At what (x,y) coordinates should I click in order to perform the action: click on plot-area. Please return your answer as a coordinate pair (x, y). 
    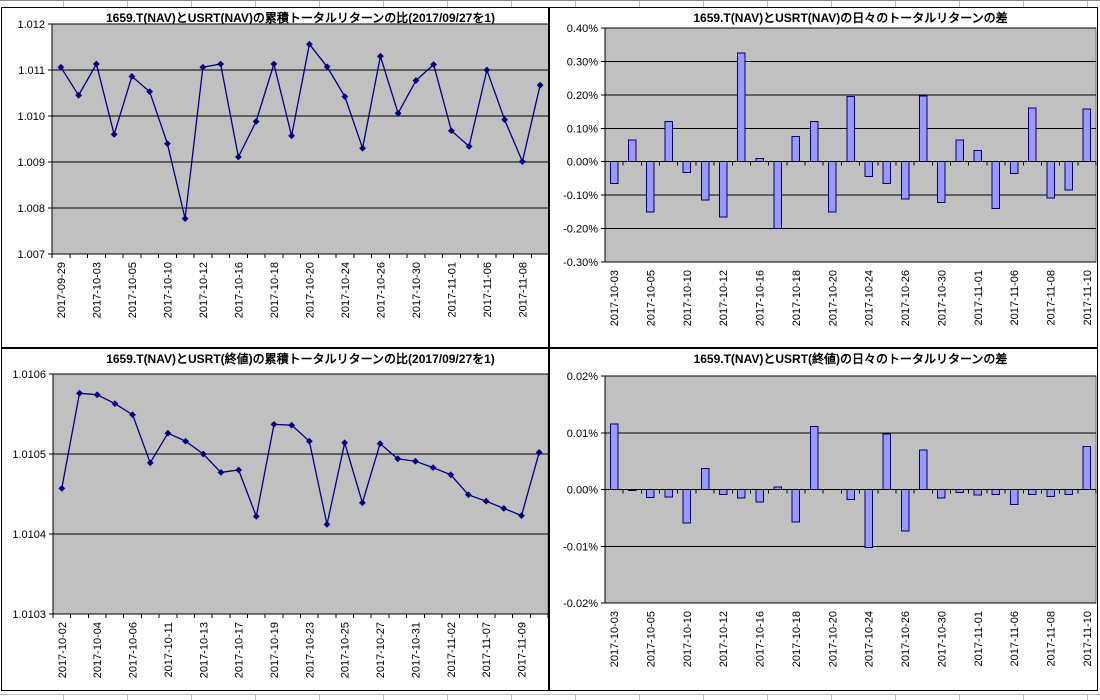
    Looking at the image, I should click on (299, 139).